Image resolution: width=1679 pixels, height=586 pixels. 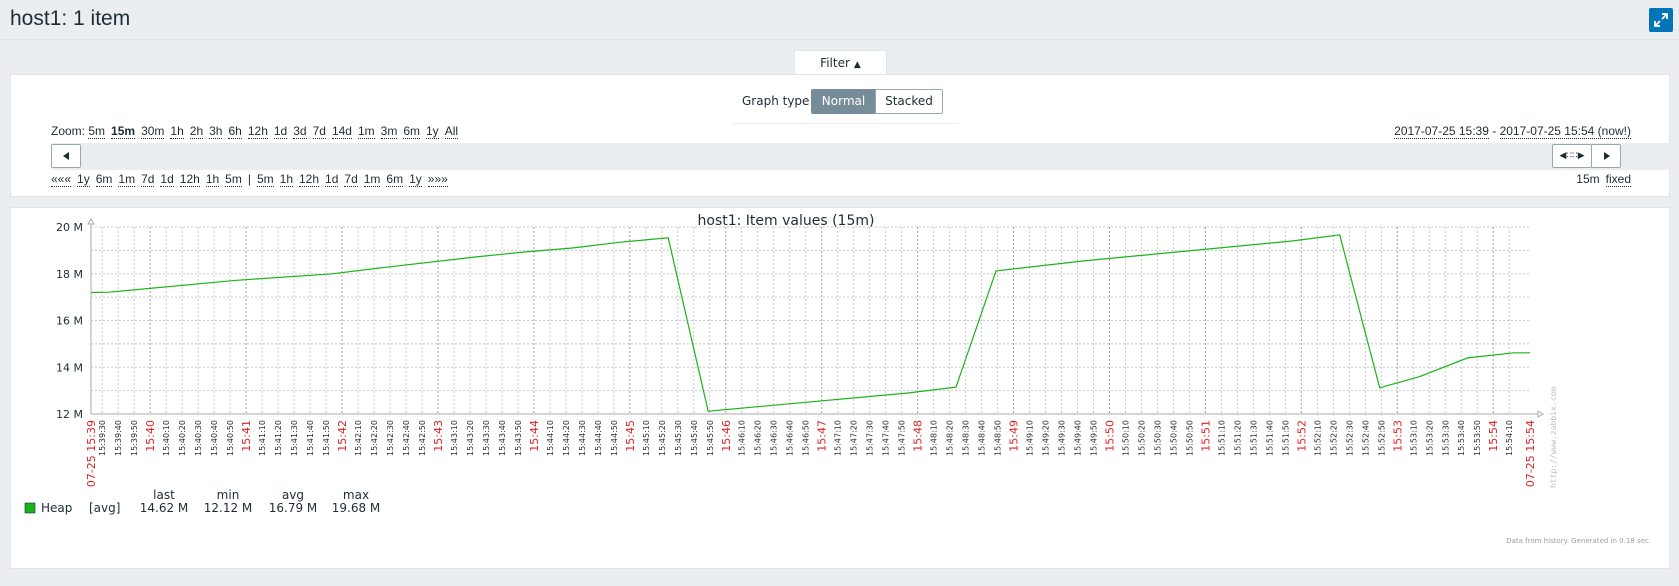 What do you see at coordinates (177, 131) in the screenshot?
I see `zoom-option-3: 1h` at bounding box center [177, 131].